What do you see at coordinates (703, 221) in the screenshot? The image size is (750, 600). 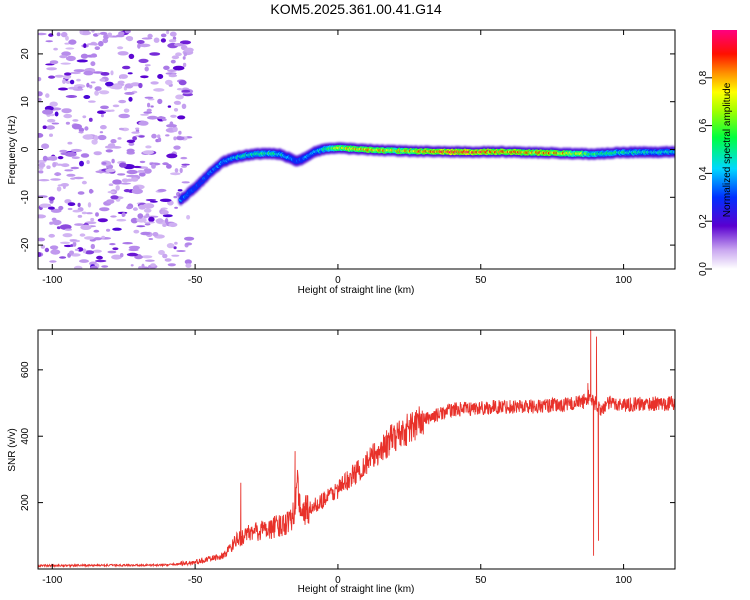 I see `colorbar-tick-label: 0.2` at bounding box center [703, 221].